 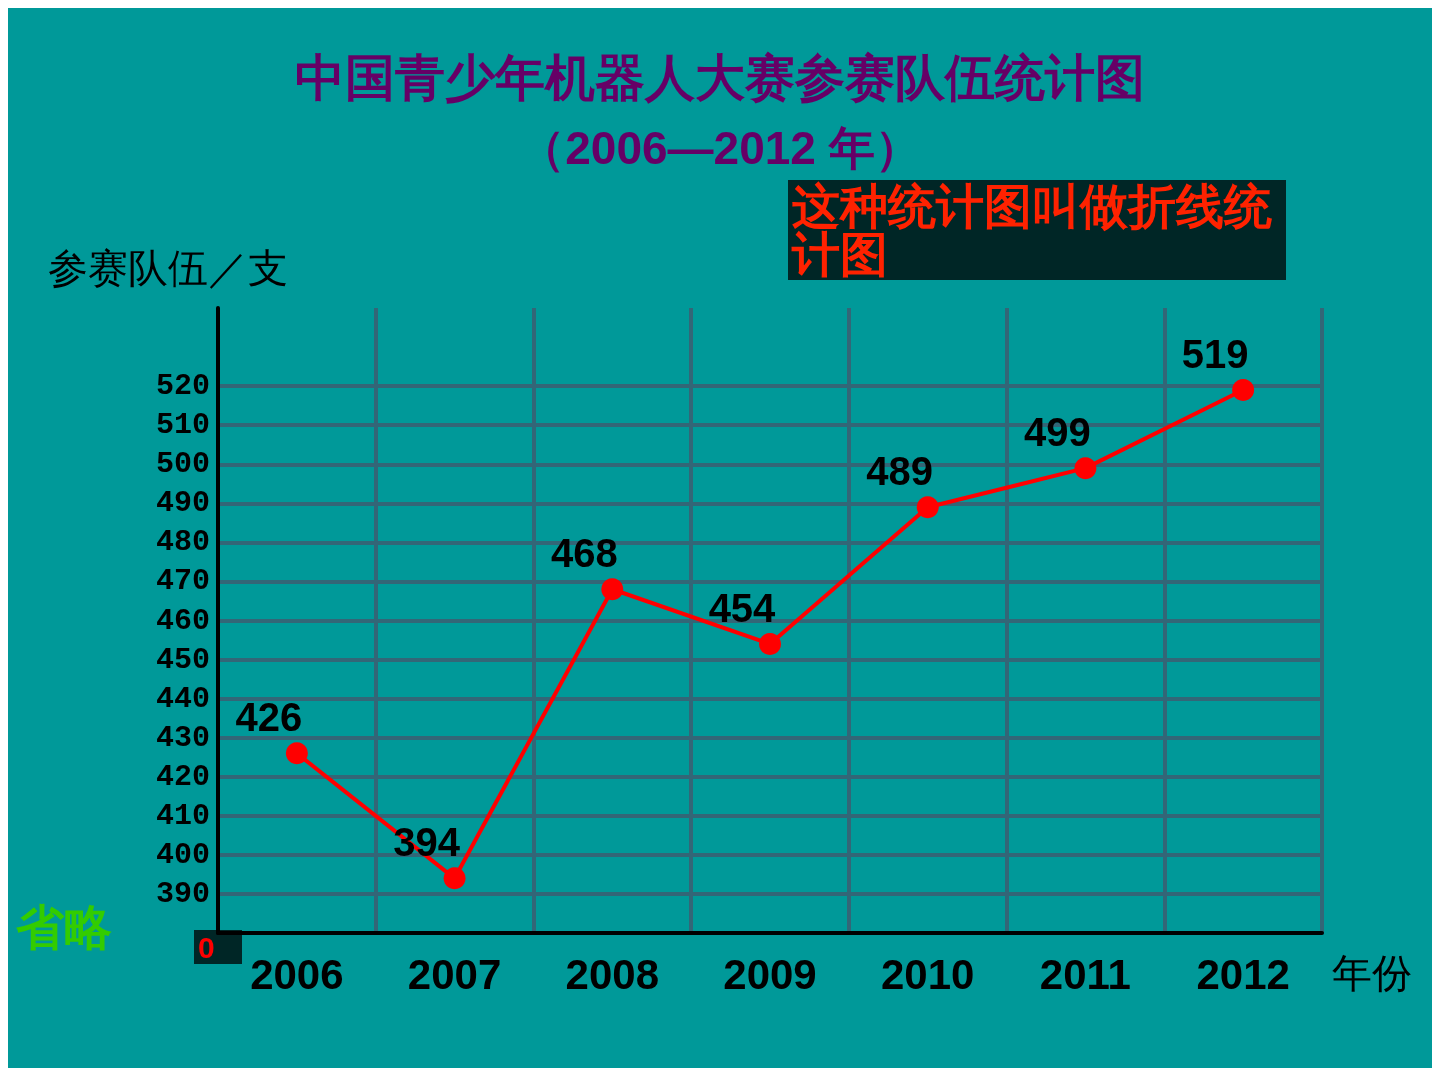 I want to click on chart-title: 中国青少年机器人大赛参赛队伍统计图, so click(x=720, y=78).